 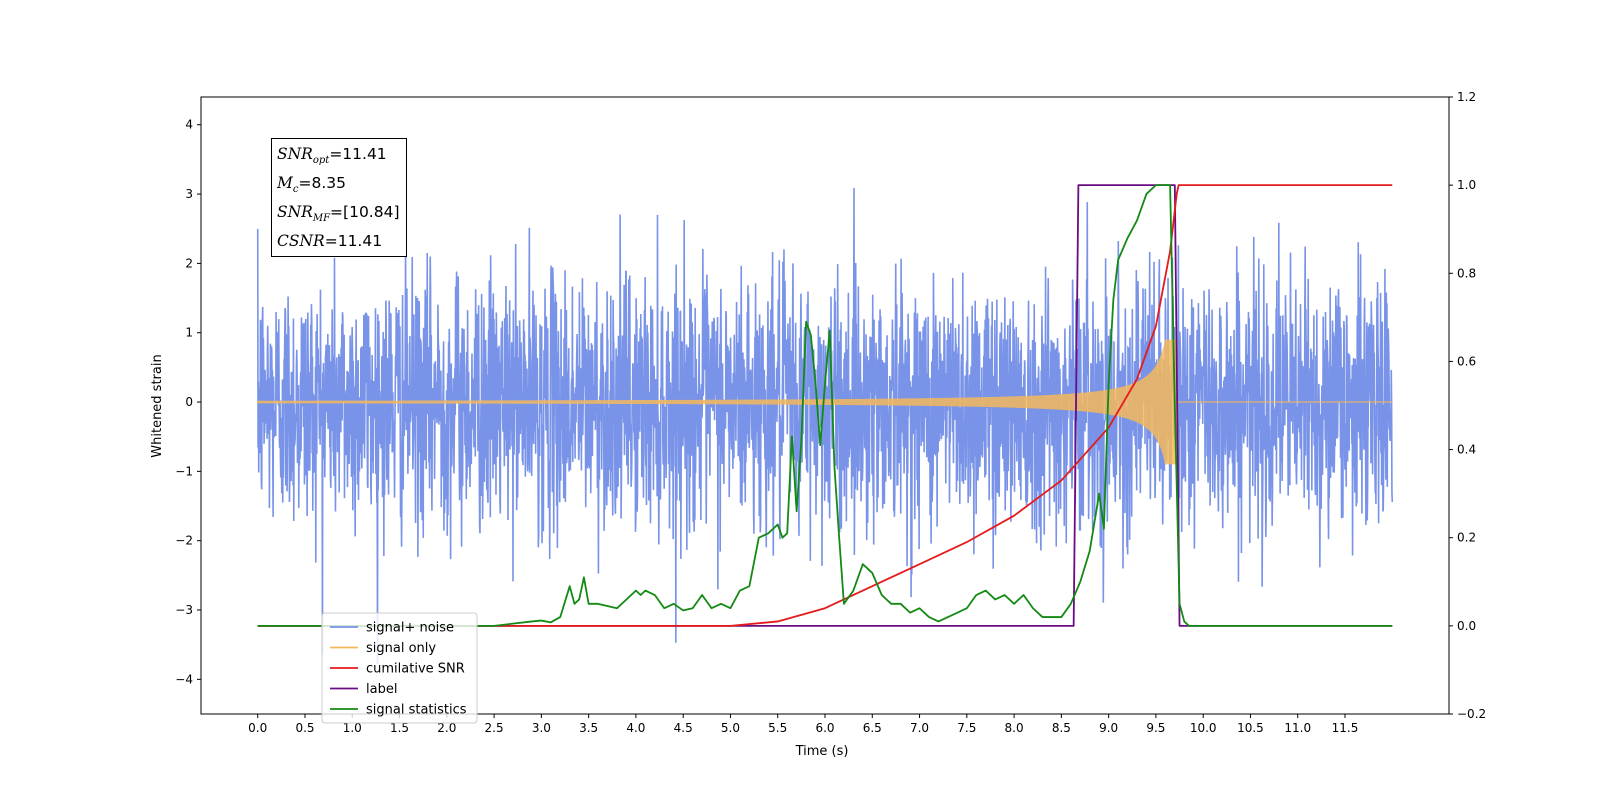 What do you see at coordinates (322, 183) in the screenshot?
I see `mc-value: =8.35` at bounding box center [322, 183].